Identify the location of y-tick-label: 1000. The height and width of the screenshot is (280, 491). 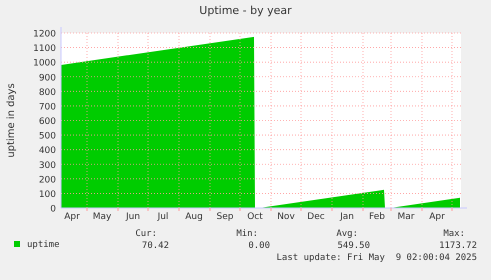
(44, 63).